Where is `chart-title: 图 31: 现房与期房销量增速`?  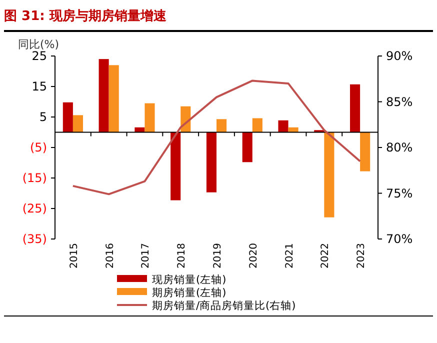 chart-title: 图 31: 现房与期房销量增速 is located at coordinates (86, 16).